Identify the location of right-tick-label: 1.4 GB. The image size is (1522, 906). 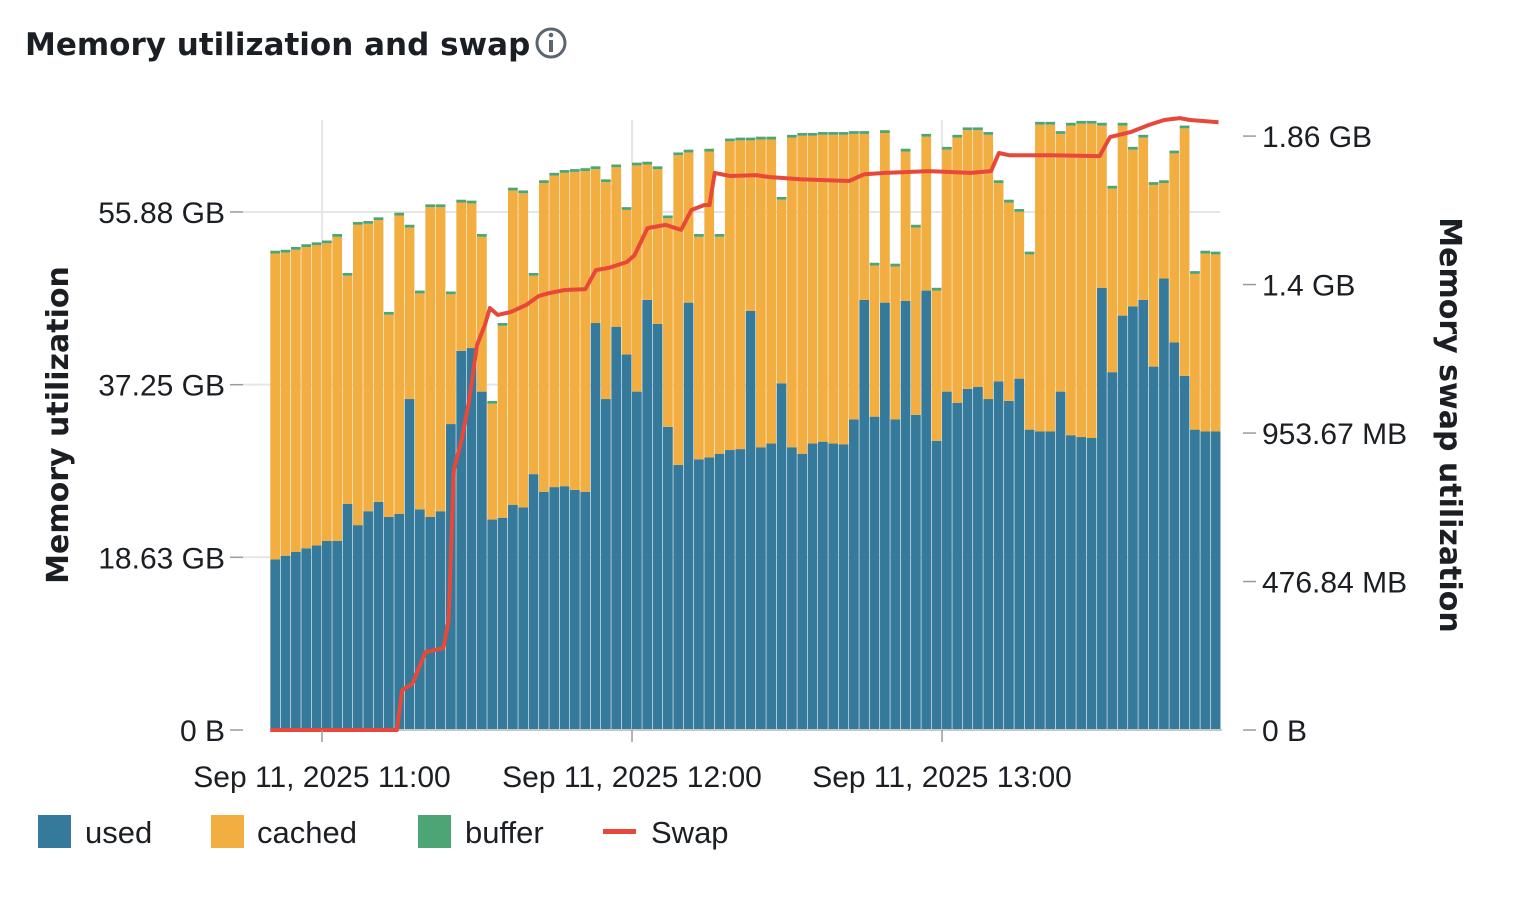
(1308, 286).